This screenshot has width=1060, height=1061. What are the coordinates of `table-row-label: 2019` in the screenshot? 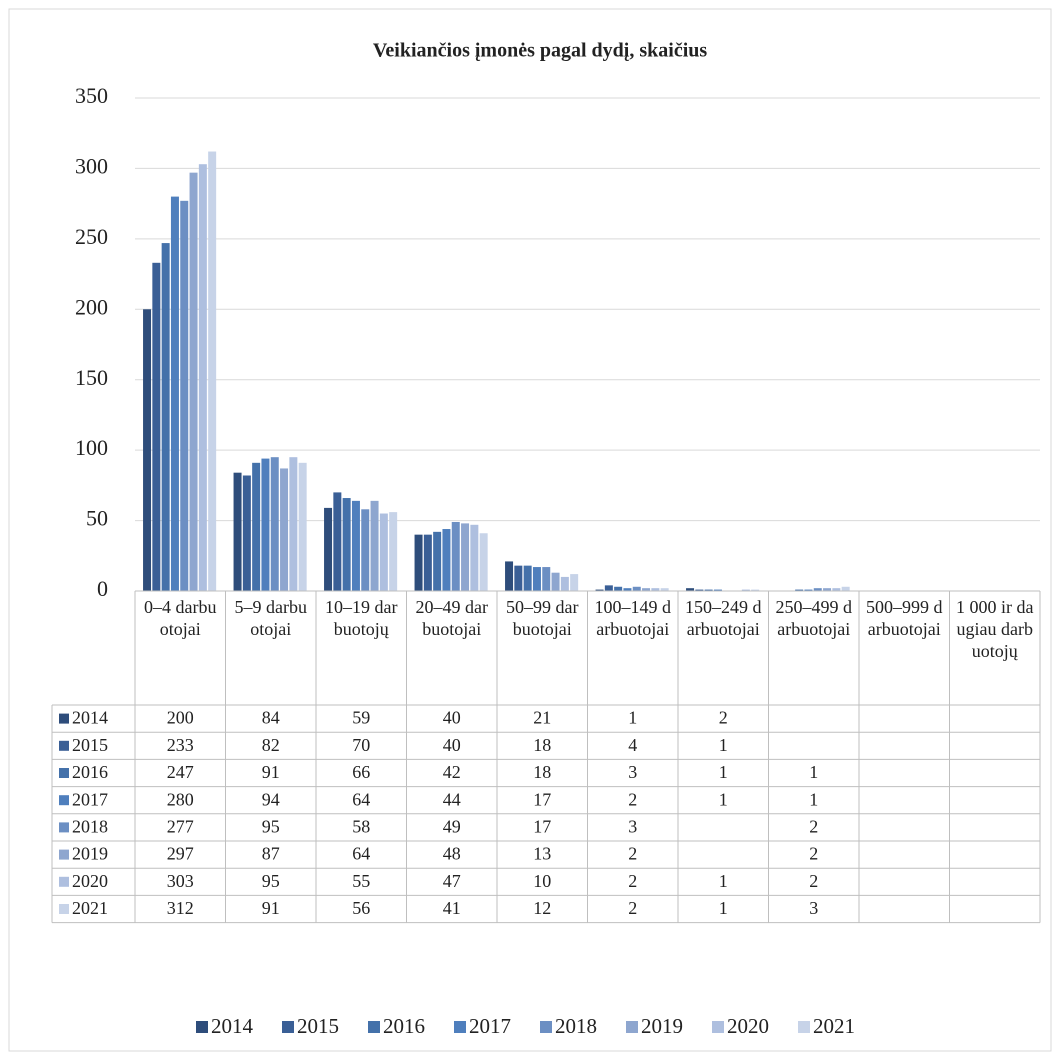 It's located at (90, 854).